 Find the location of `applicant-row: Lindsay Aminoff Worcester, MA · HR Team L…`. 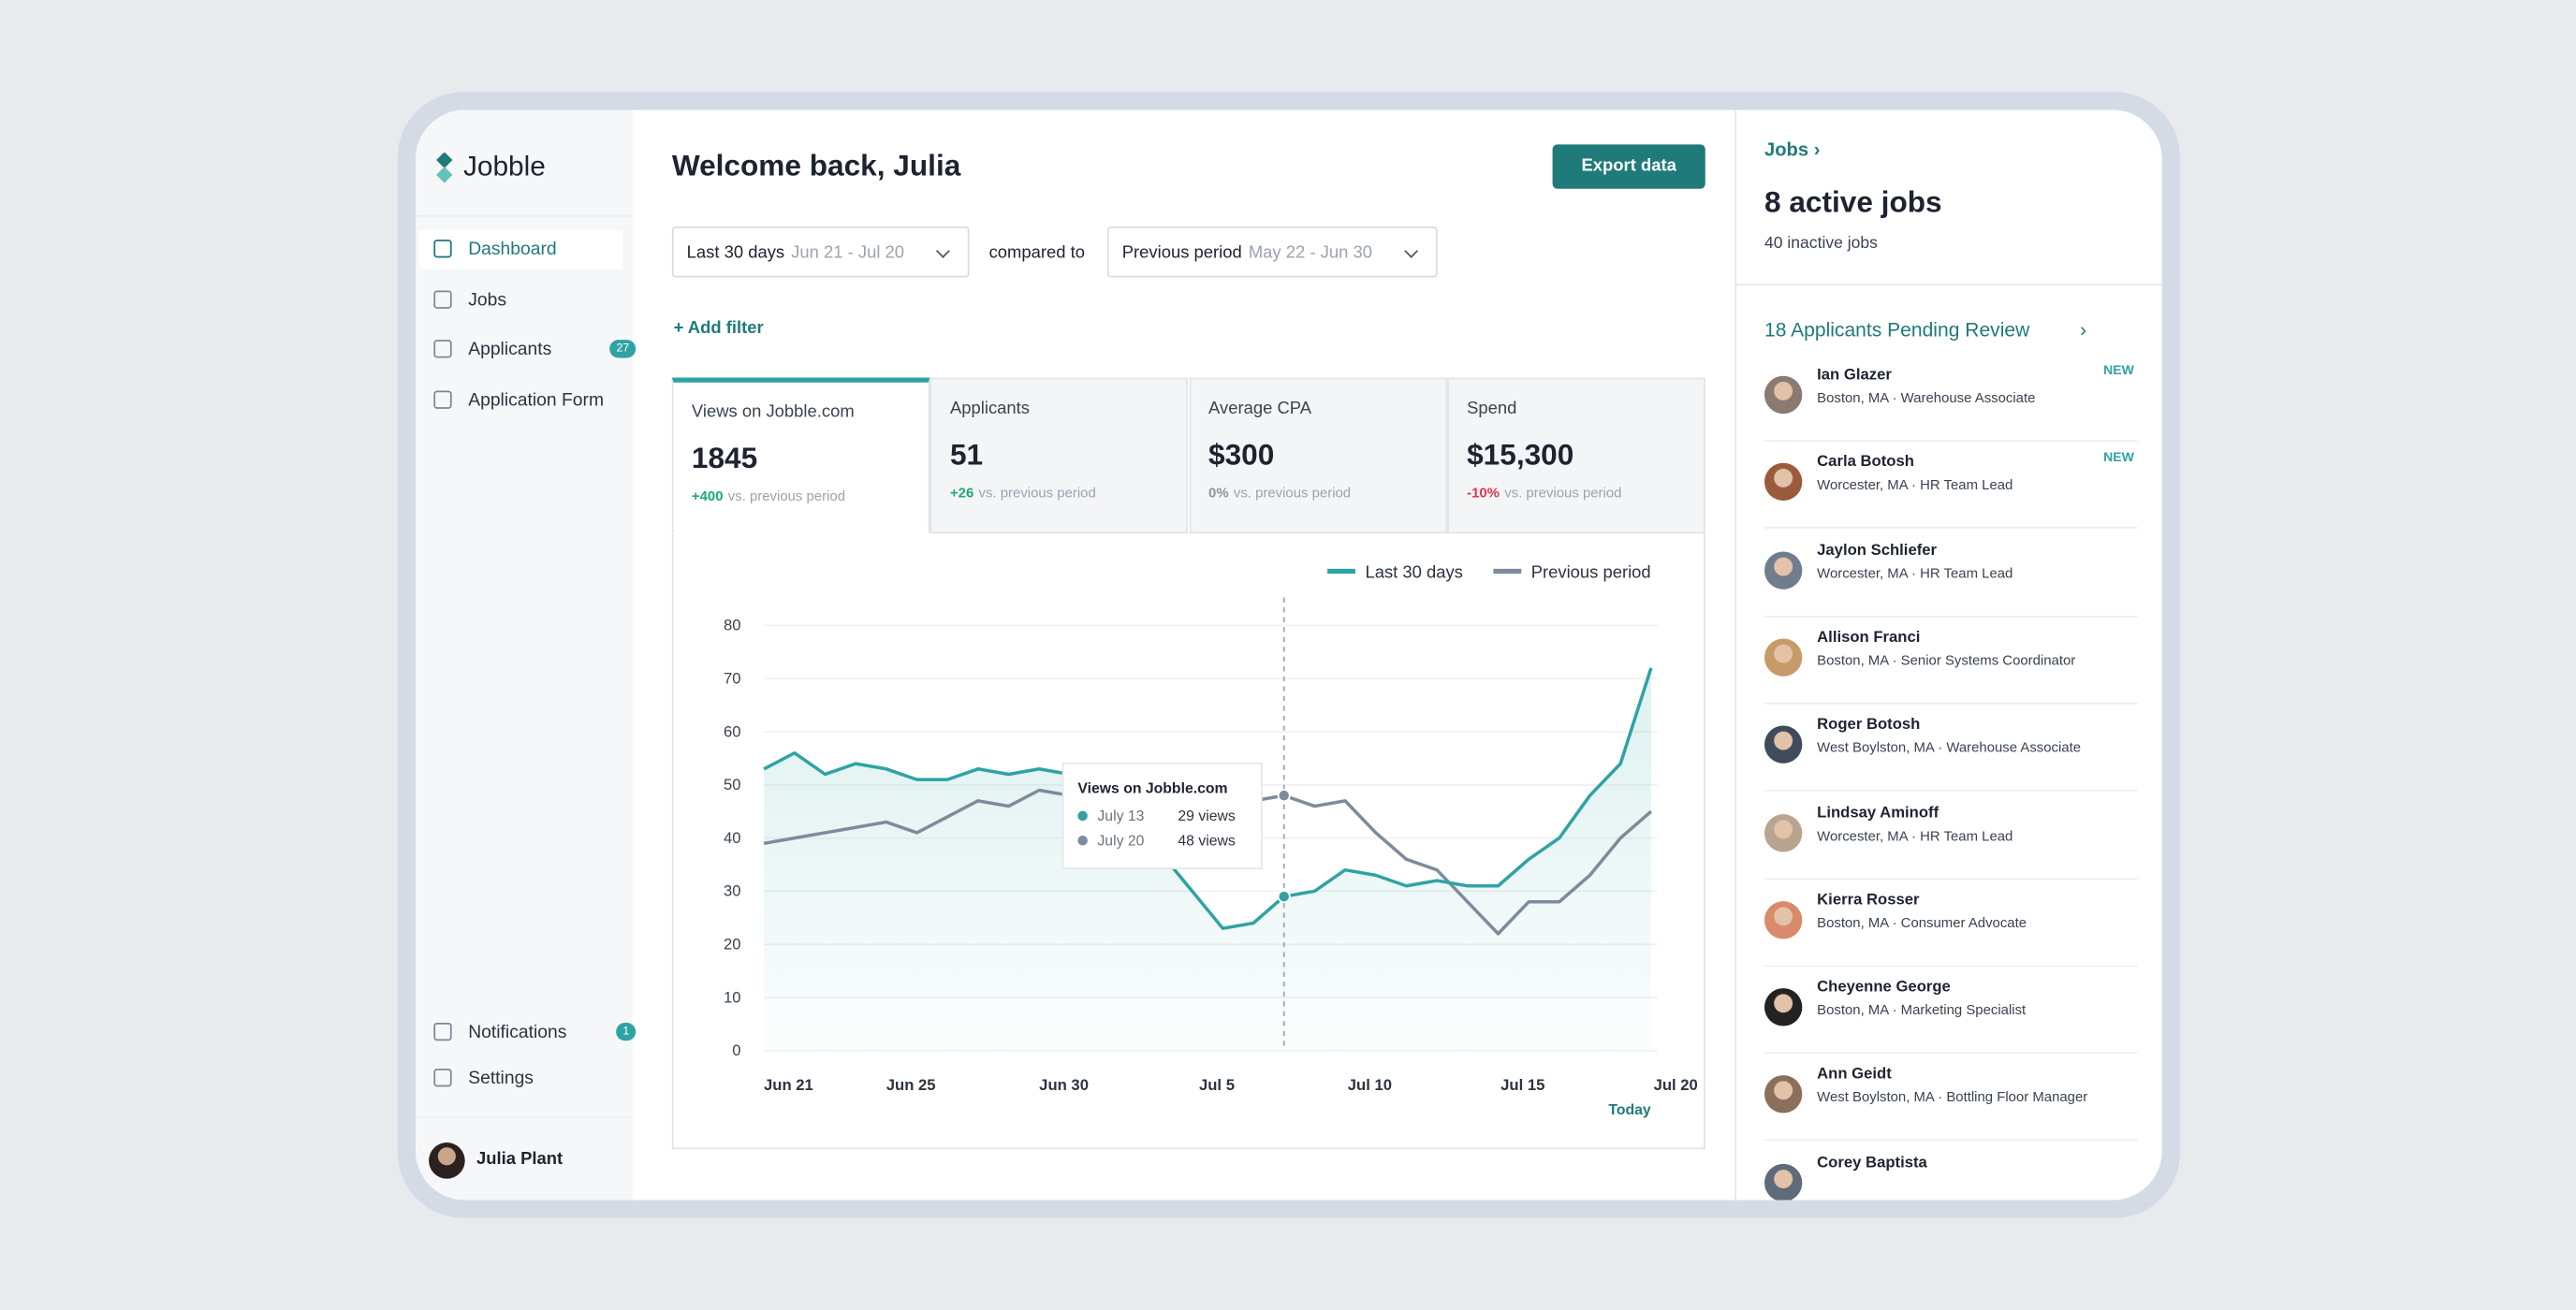

applicant-row: Lindsay Aminoff Worcester, MA · HR Team L… is located at coordinates (1951, 835).